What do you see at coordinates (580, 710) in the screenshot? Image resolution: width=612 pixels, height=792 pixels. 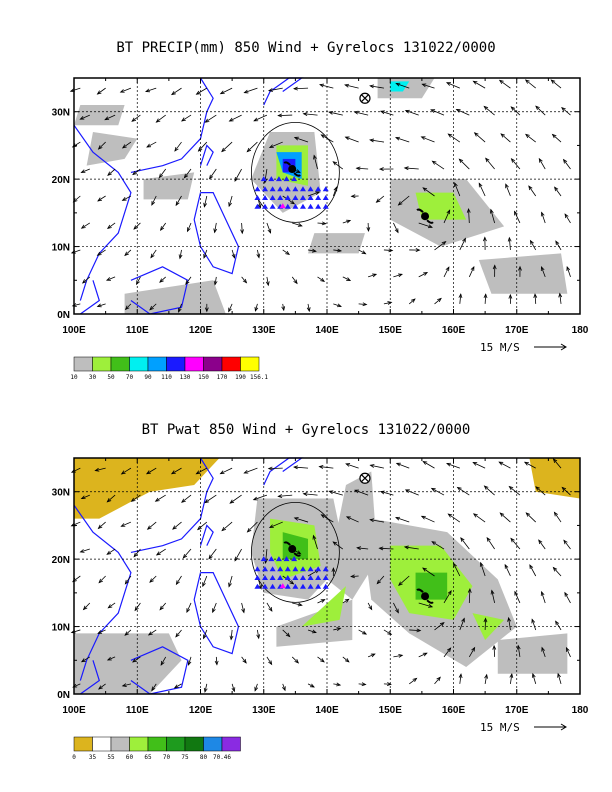 I see `lon-label: 180` at bounding box center [580, 710].